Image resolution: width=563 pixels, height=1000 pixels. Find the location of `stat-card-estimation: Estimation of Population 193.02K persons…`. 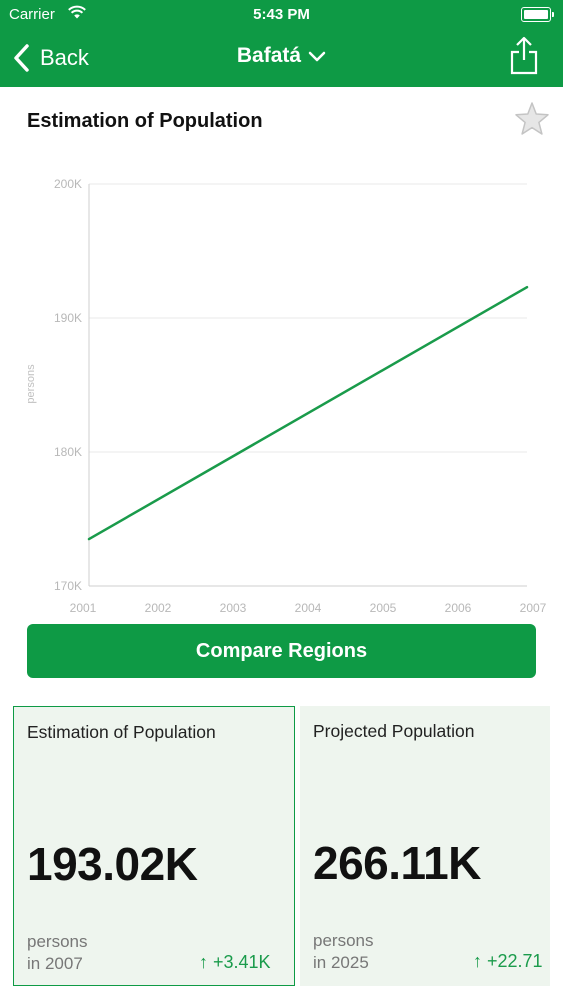

stat-card-estimation: Estimation of Population 193.02K persons… is located at coordinates (154, 846).